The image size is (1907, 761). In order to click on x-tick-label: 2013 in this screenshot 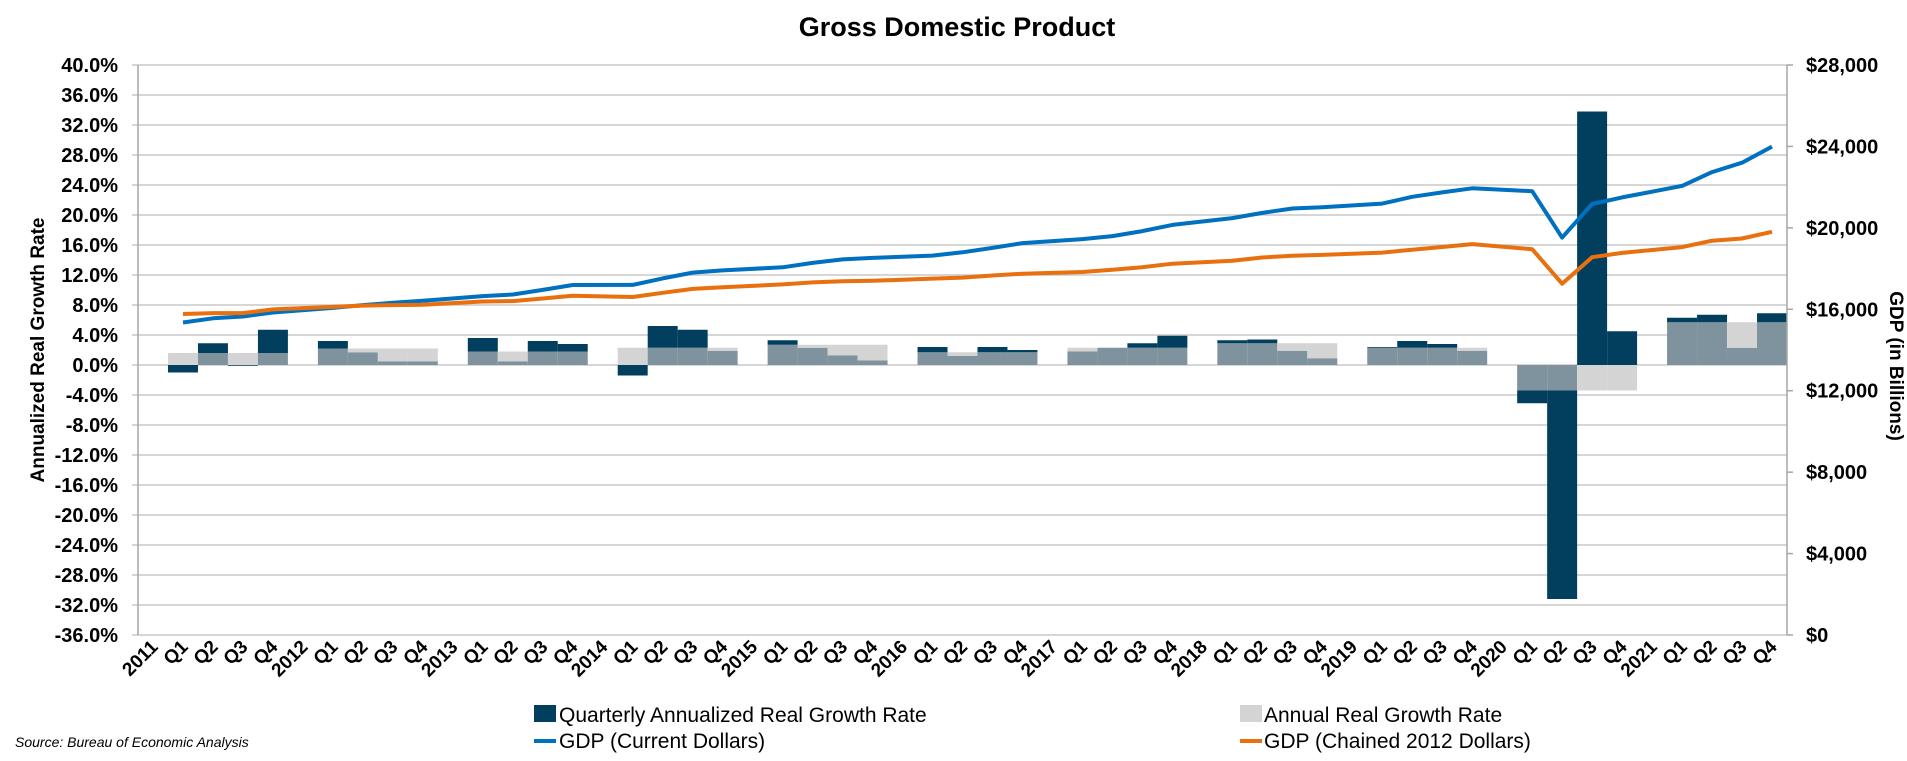, I will do `click(440, 659)`.